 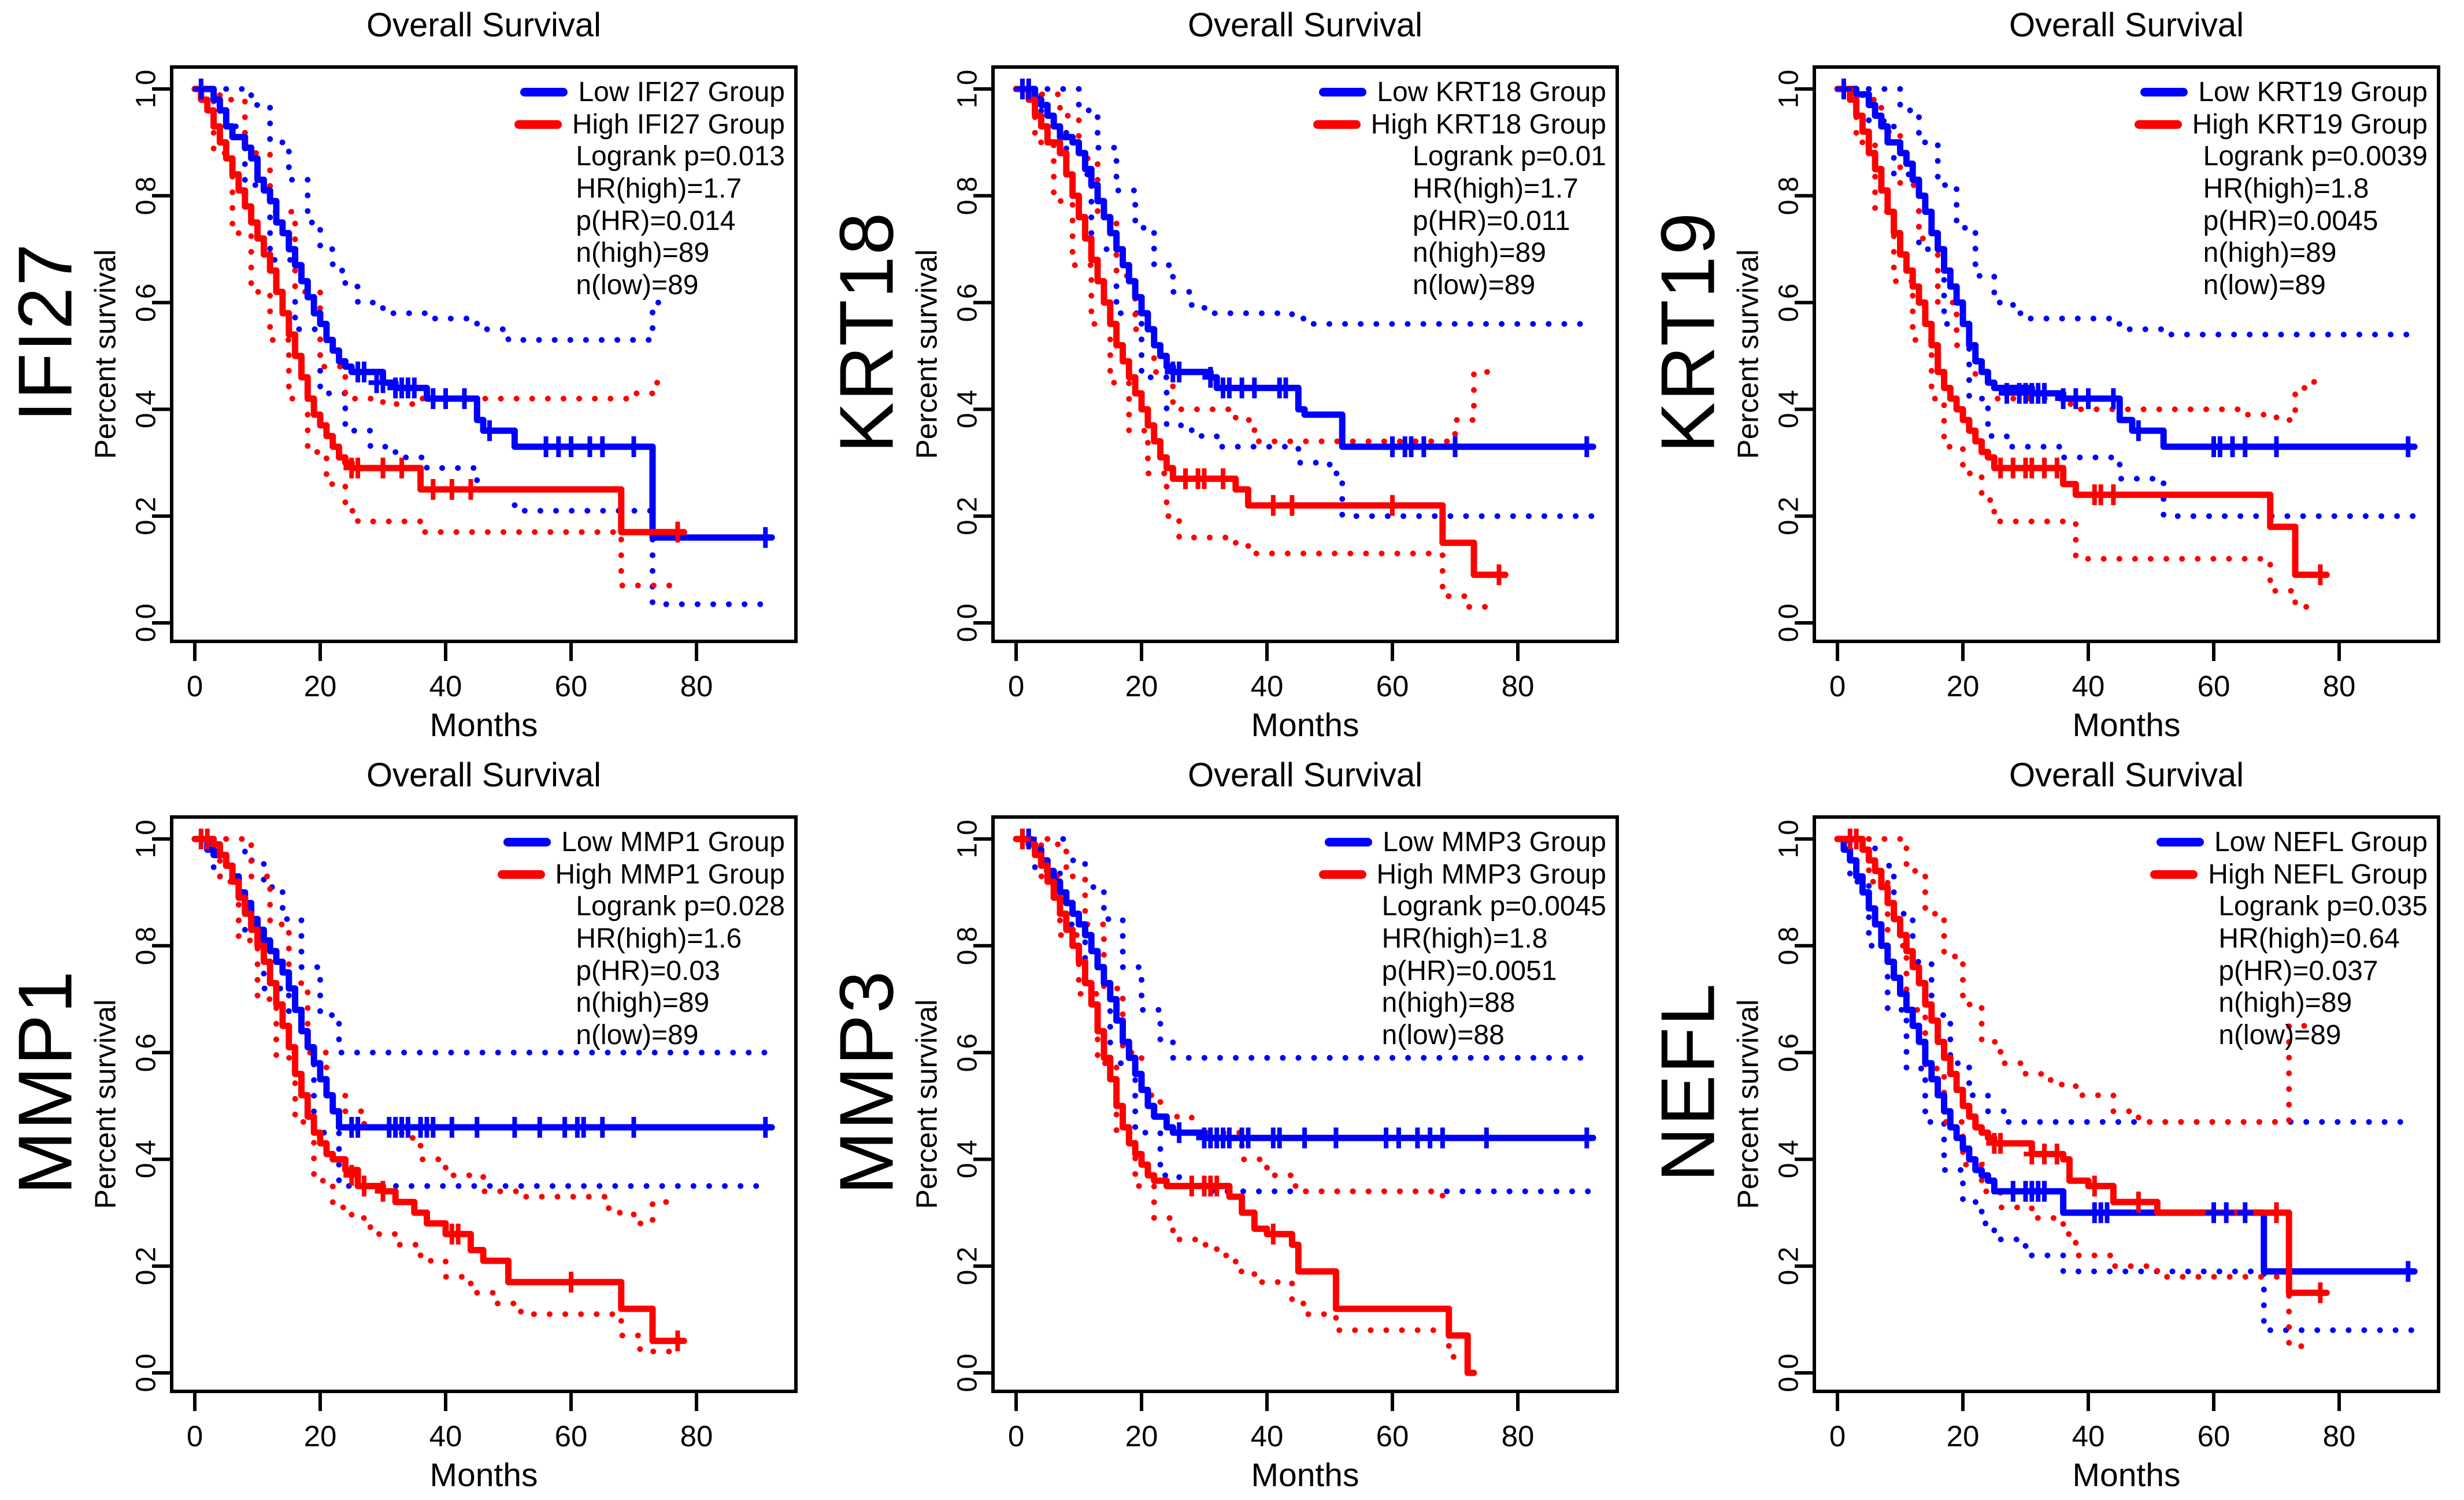 What do you see at coordinates (670, 874) in the screenshot?
I see `high-group-label: High MMP1 Group` at bounding box center [670, 874].